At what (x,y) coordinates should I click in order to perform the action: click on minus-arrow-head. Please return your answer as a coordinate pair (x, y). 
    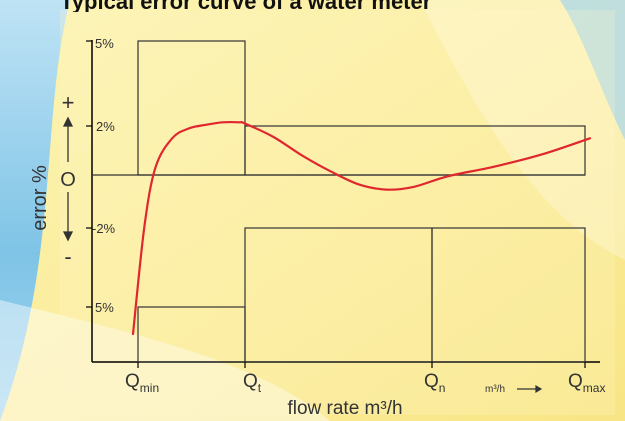
    Looking at the image, I should click on (68, 236).